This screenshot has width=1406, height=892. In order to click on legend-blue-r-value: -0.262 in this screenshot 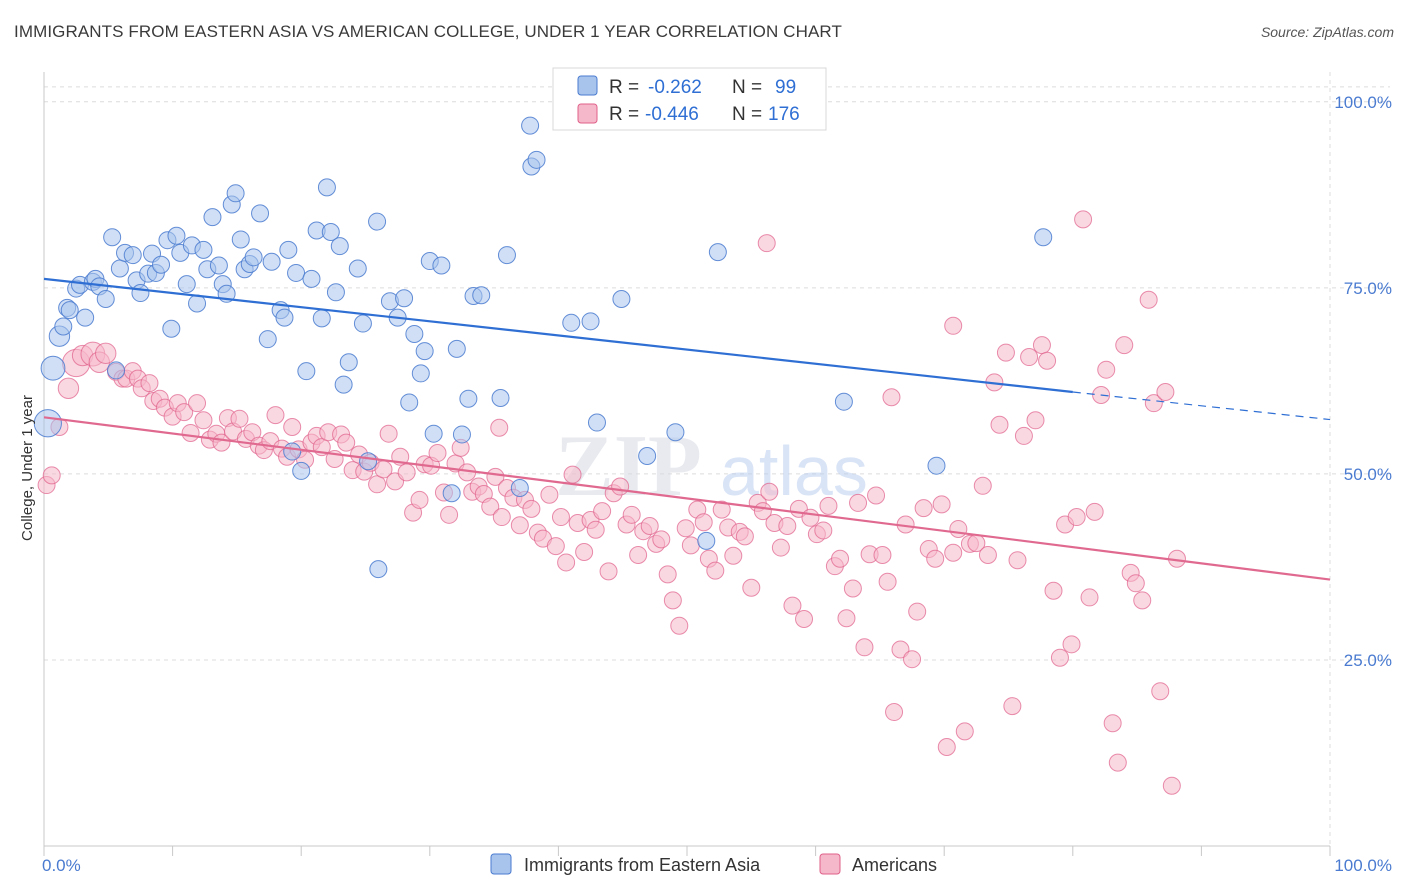, I will do `click(675, 87)`.